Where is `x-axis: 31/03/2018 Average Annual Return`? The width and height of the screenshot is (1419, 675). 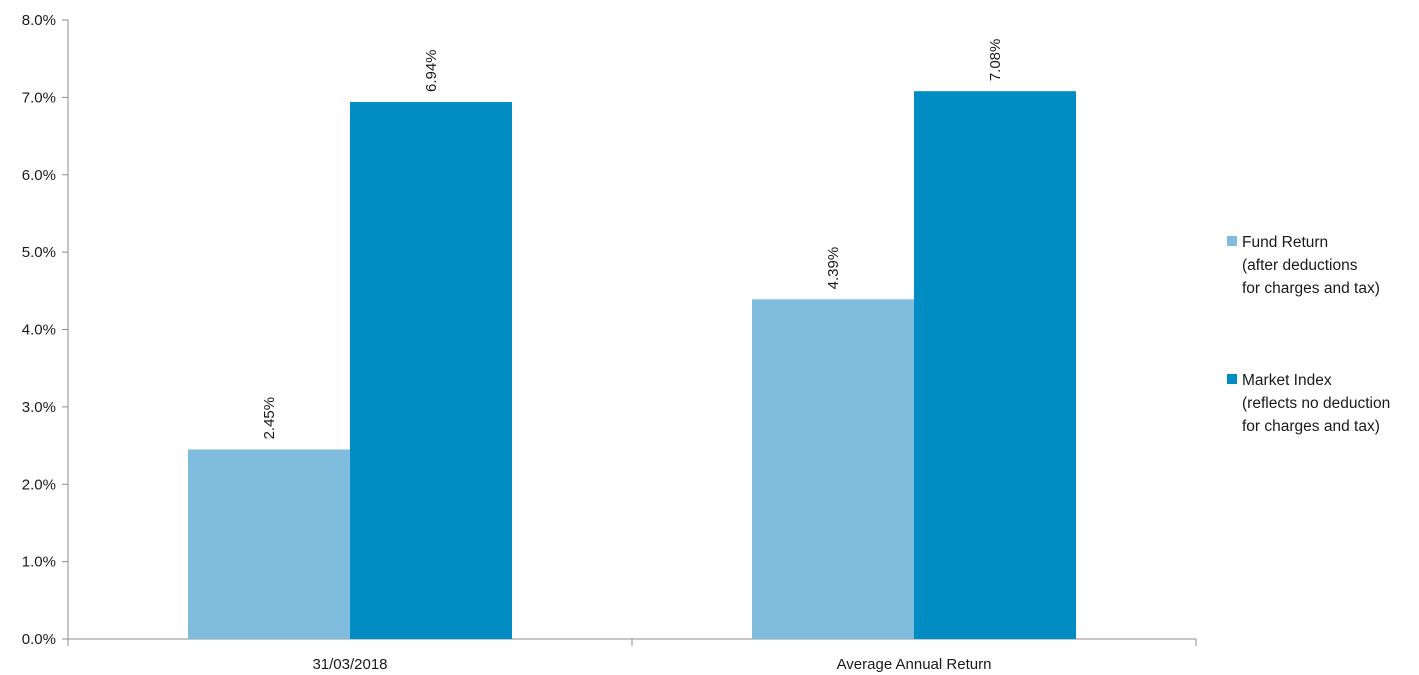 x-axis: 31/03/2018 Average Annual Return is located at coordinates (632, 655).